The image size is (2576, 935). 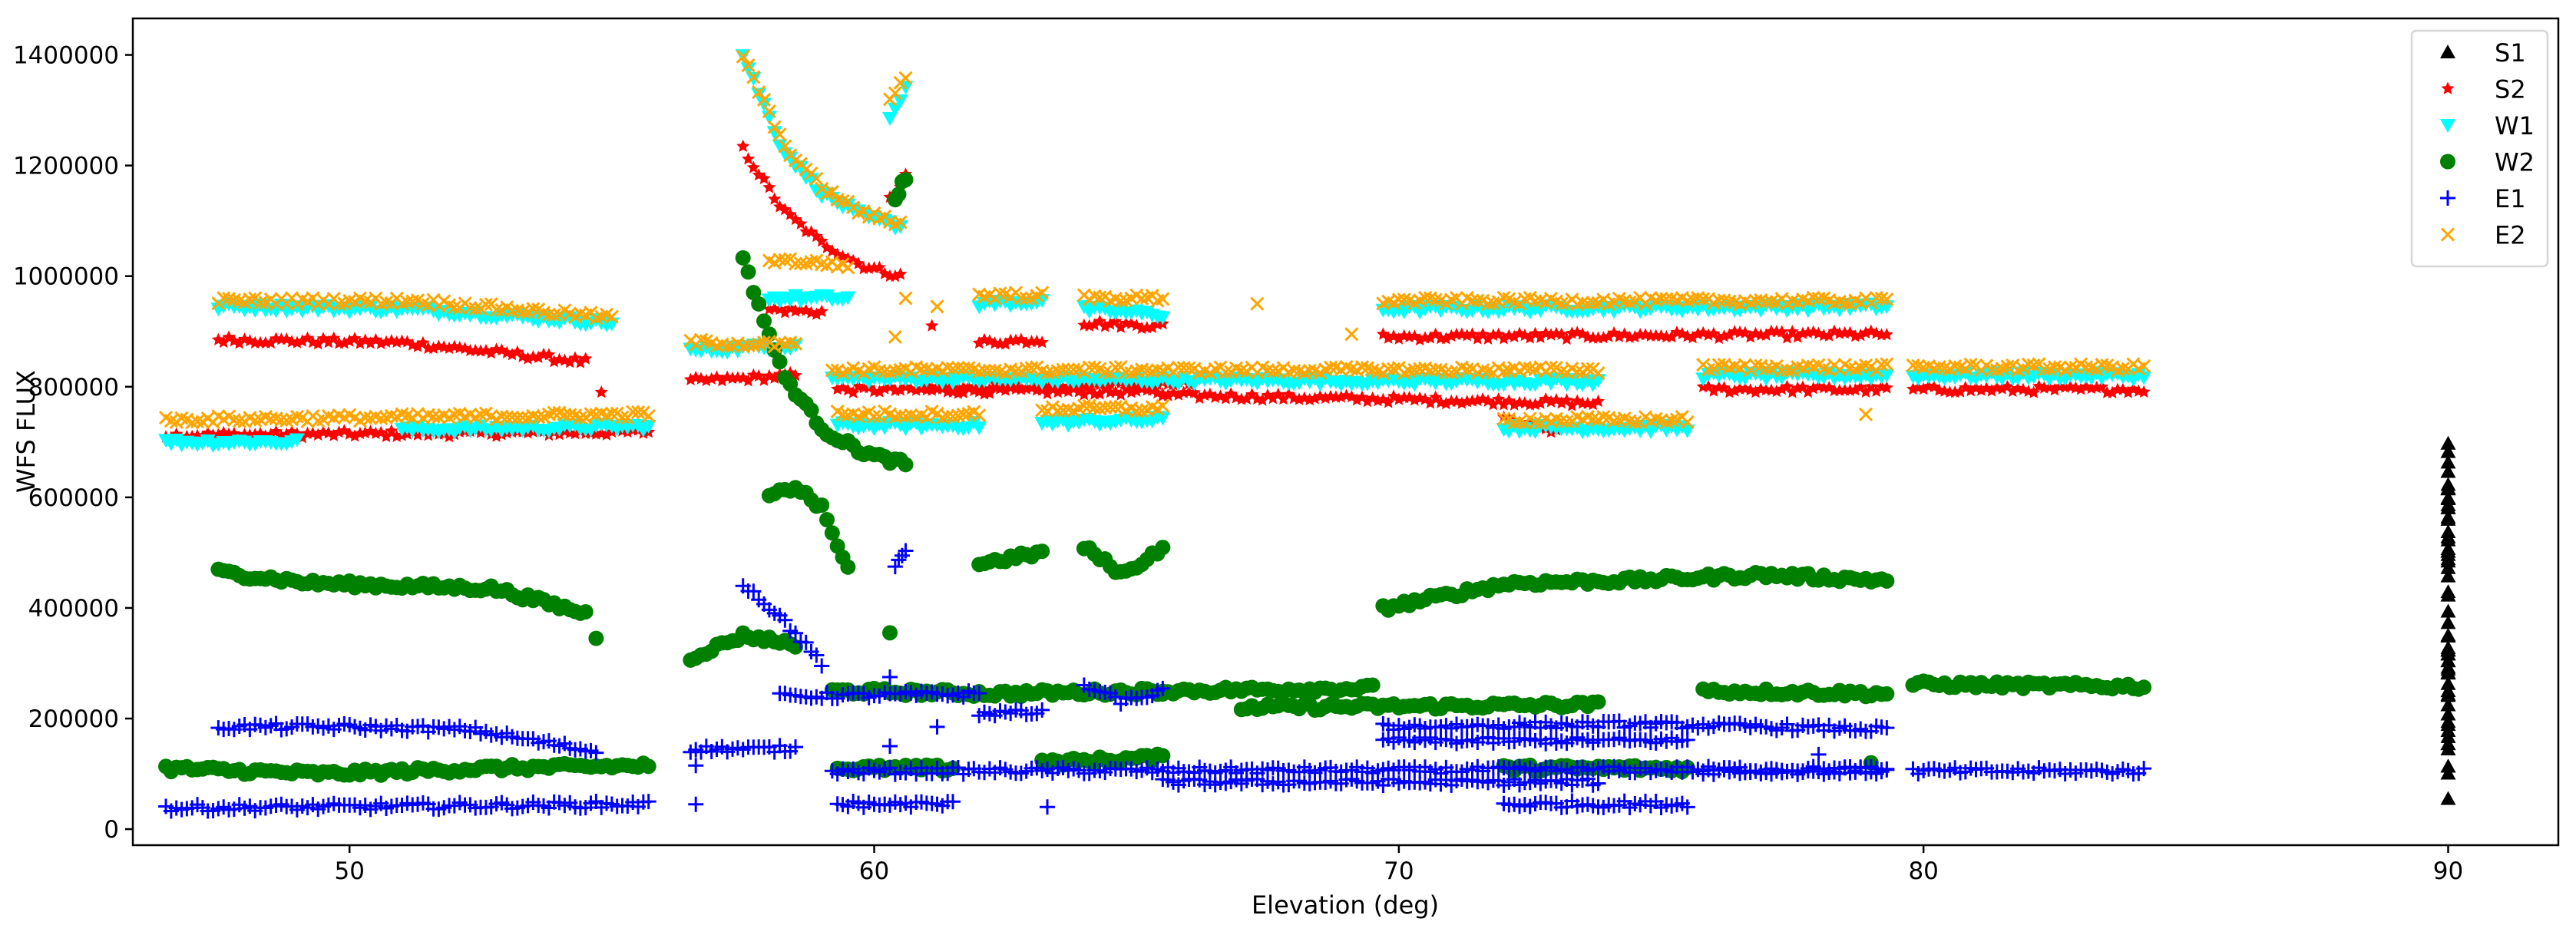 What do you see at coordinates (2448, 620) in the screenshot?
I see `series-S1` at bounding box center [2448, 620].